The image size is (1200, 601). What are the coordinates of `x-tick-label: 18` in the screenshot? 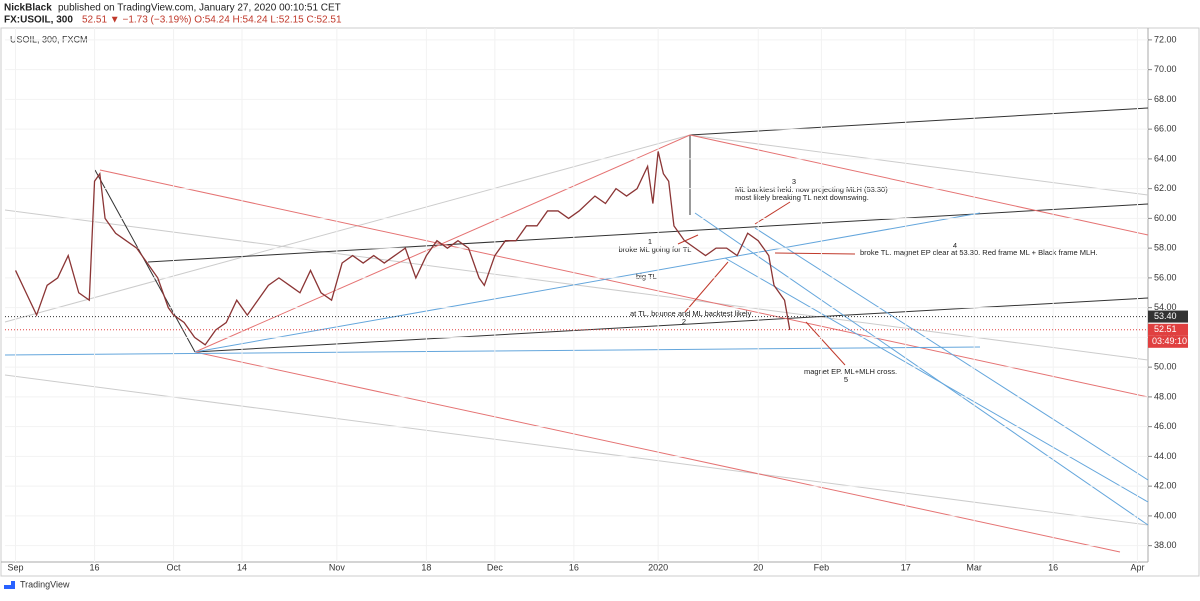 It's located at (426, 567).